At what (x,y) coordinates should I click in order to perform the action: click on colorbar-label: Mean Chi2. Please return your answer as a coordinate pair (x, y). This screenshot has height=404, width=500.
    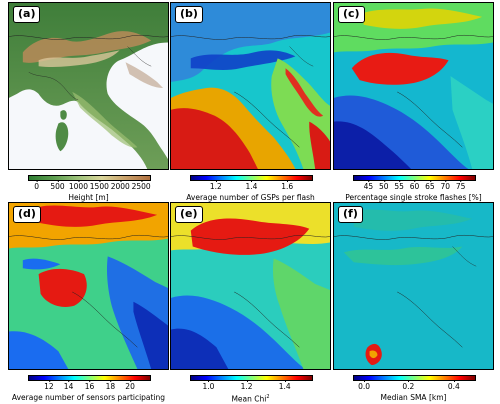
    Looking at the image, I should click on (250, 398).